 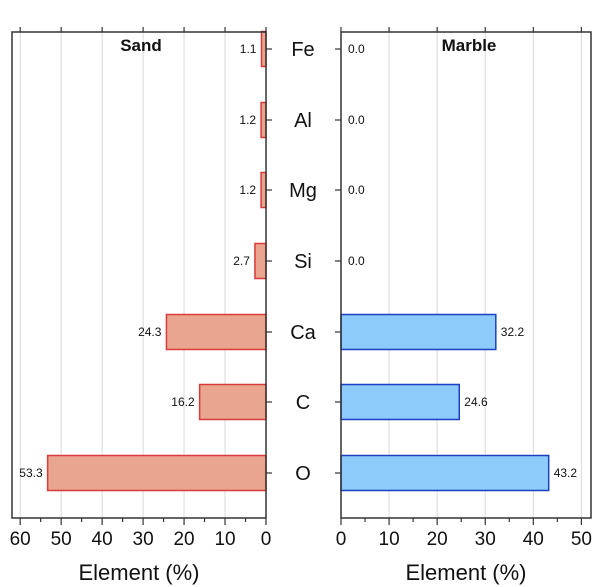 What do you see at coordinates (437, 539) in the screenshot?
I see `marble-x-tick-label: 20` at bounding box center [437, 539].